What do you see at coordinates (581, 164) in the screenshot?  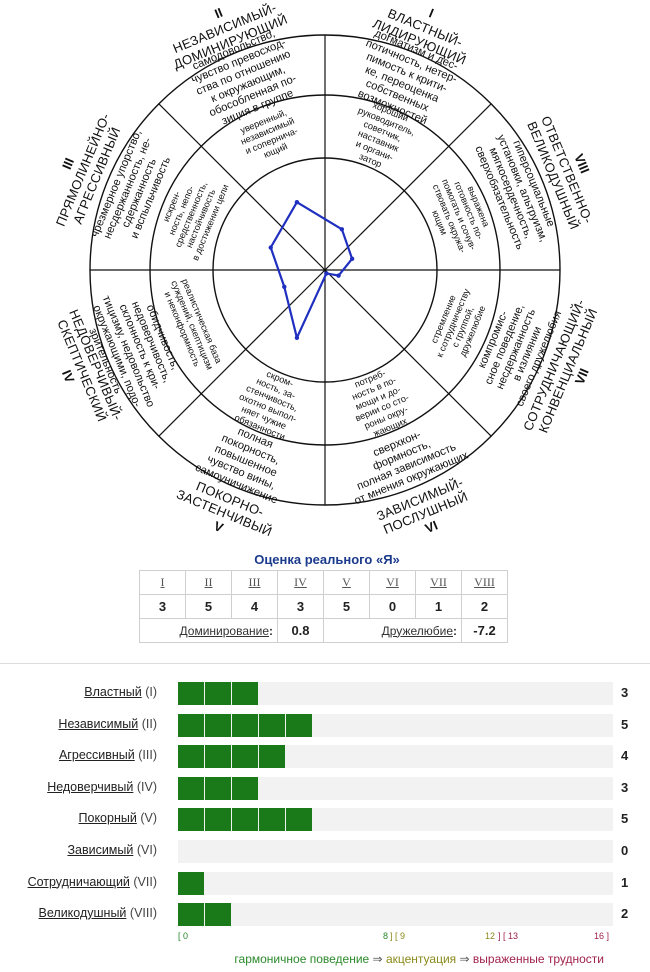 I see `octant-numeral: VIII` at bounding box center [581, 164].